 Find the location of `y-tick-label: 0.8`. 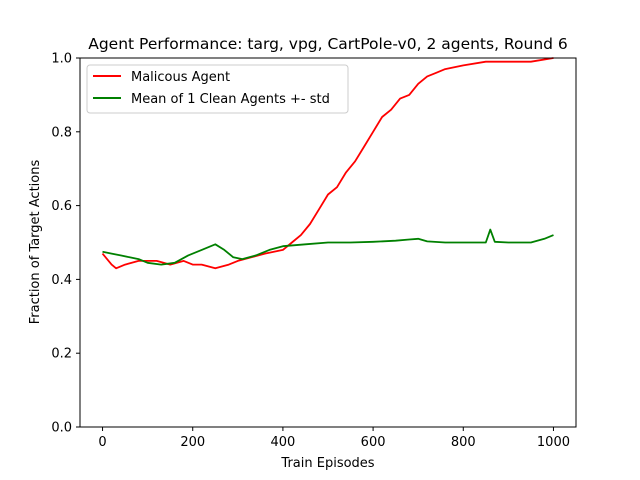

y-tick-label: 0.8 is located at coordinates (61, 132).